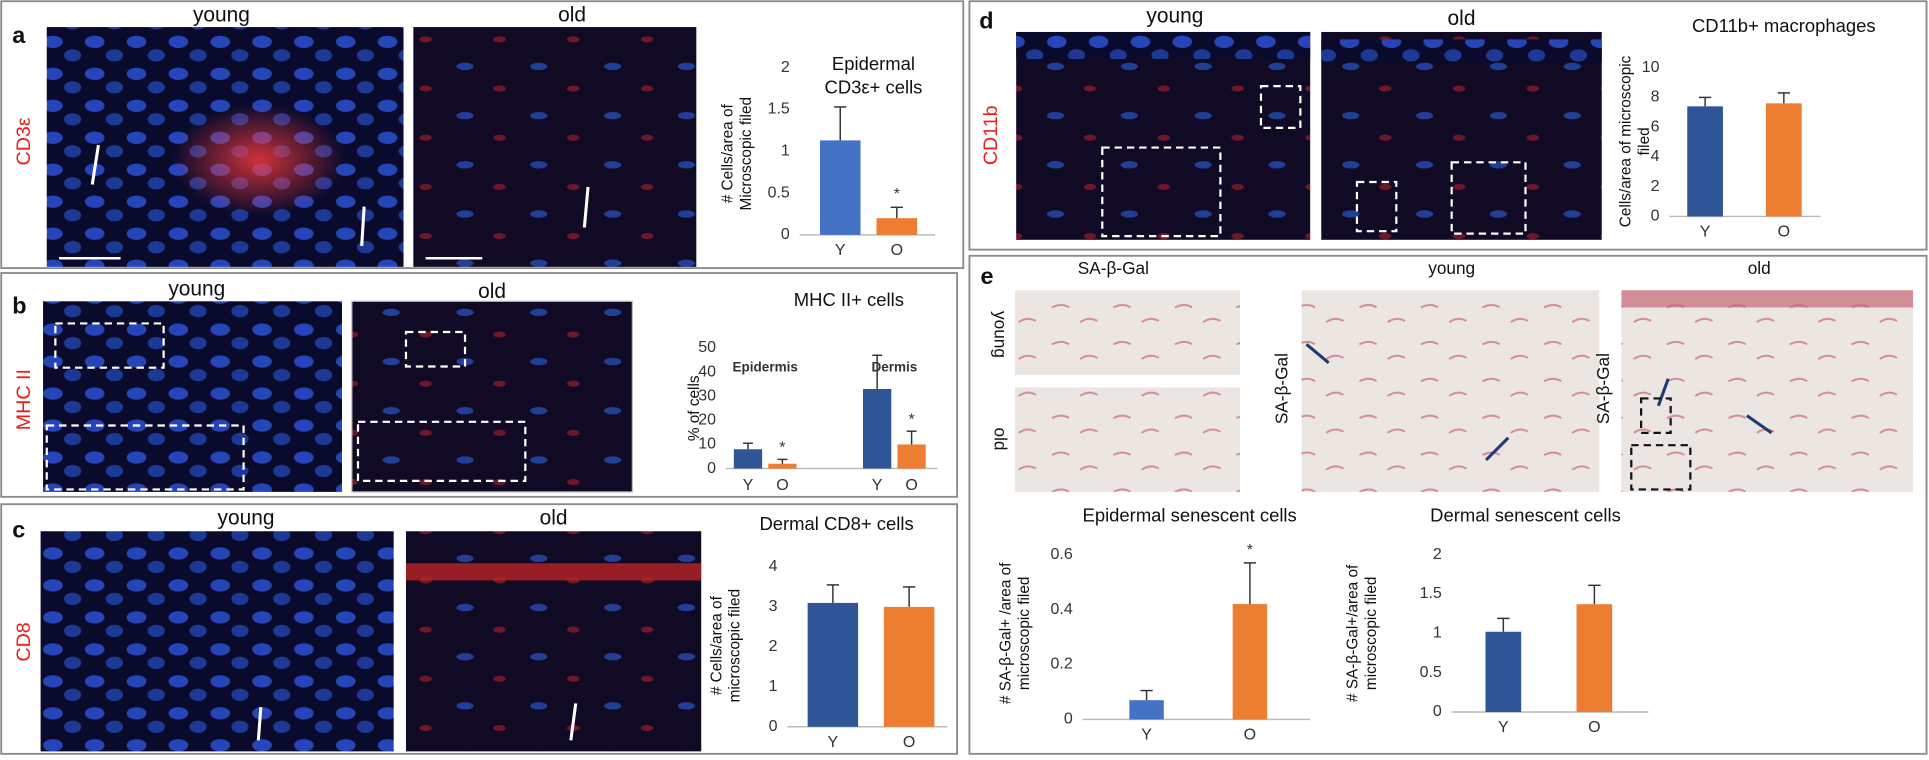 This screenshot has height=760, width=1929. What do you see at coordinates (24, 141) in the screenshot?
I see `stain-label: CD3ε` at bounding box center [24, 141].